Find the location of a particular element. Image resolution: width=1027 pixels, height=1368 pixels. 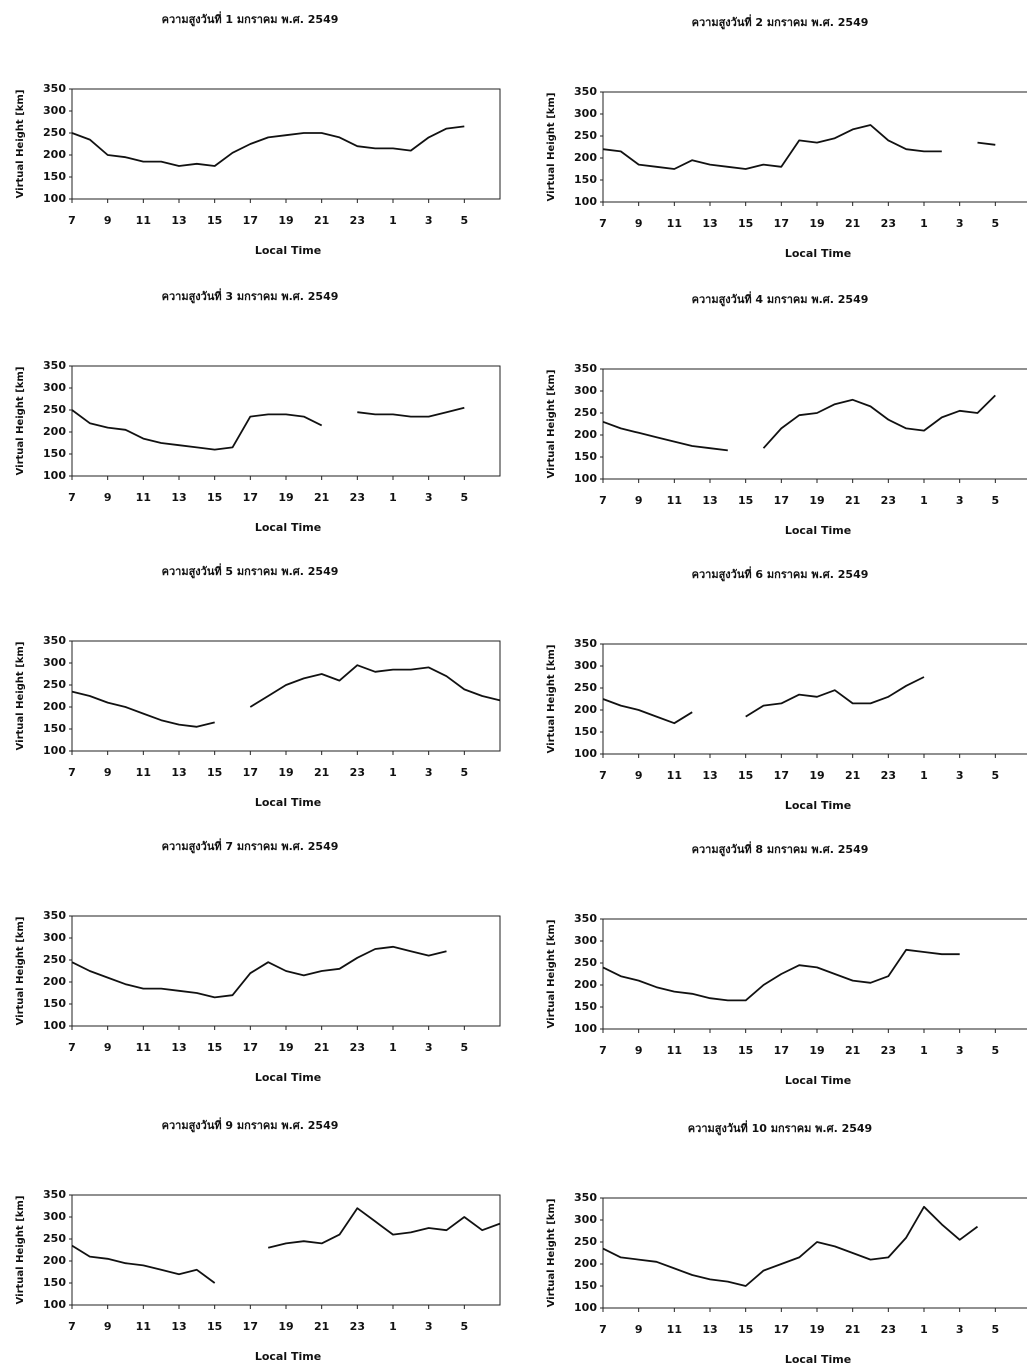

chart-title: ความสูงวันที่ 1 มกราคม พ.ศ. 2549 is located at coordinates (250, 19).